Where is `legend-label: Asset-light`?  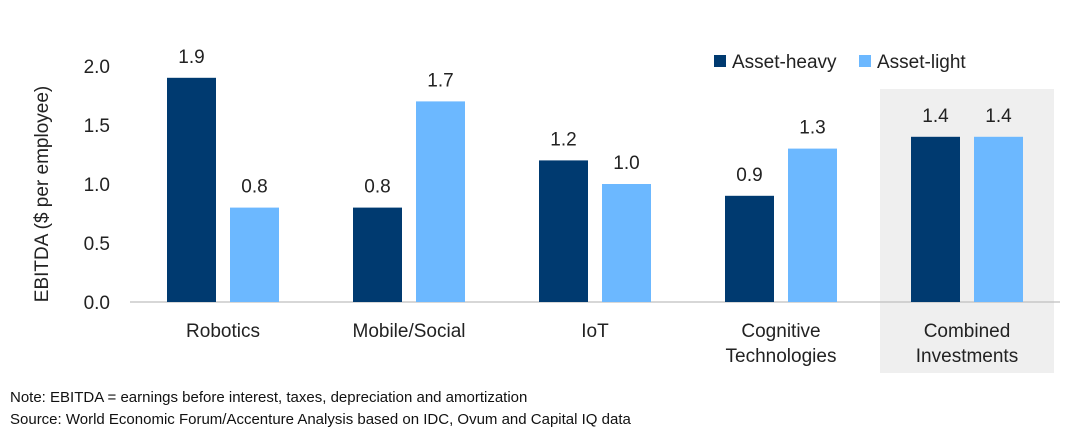
legend-label: Asset-light is located at coordinates (921, 62).